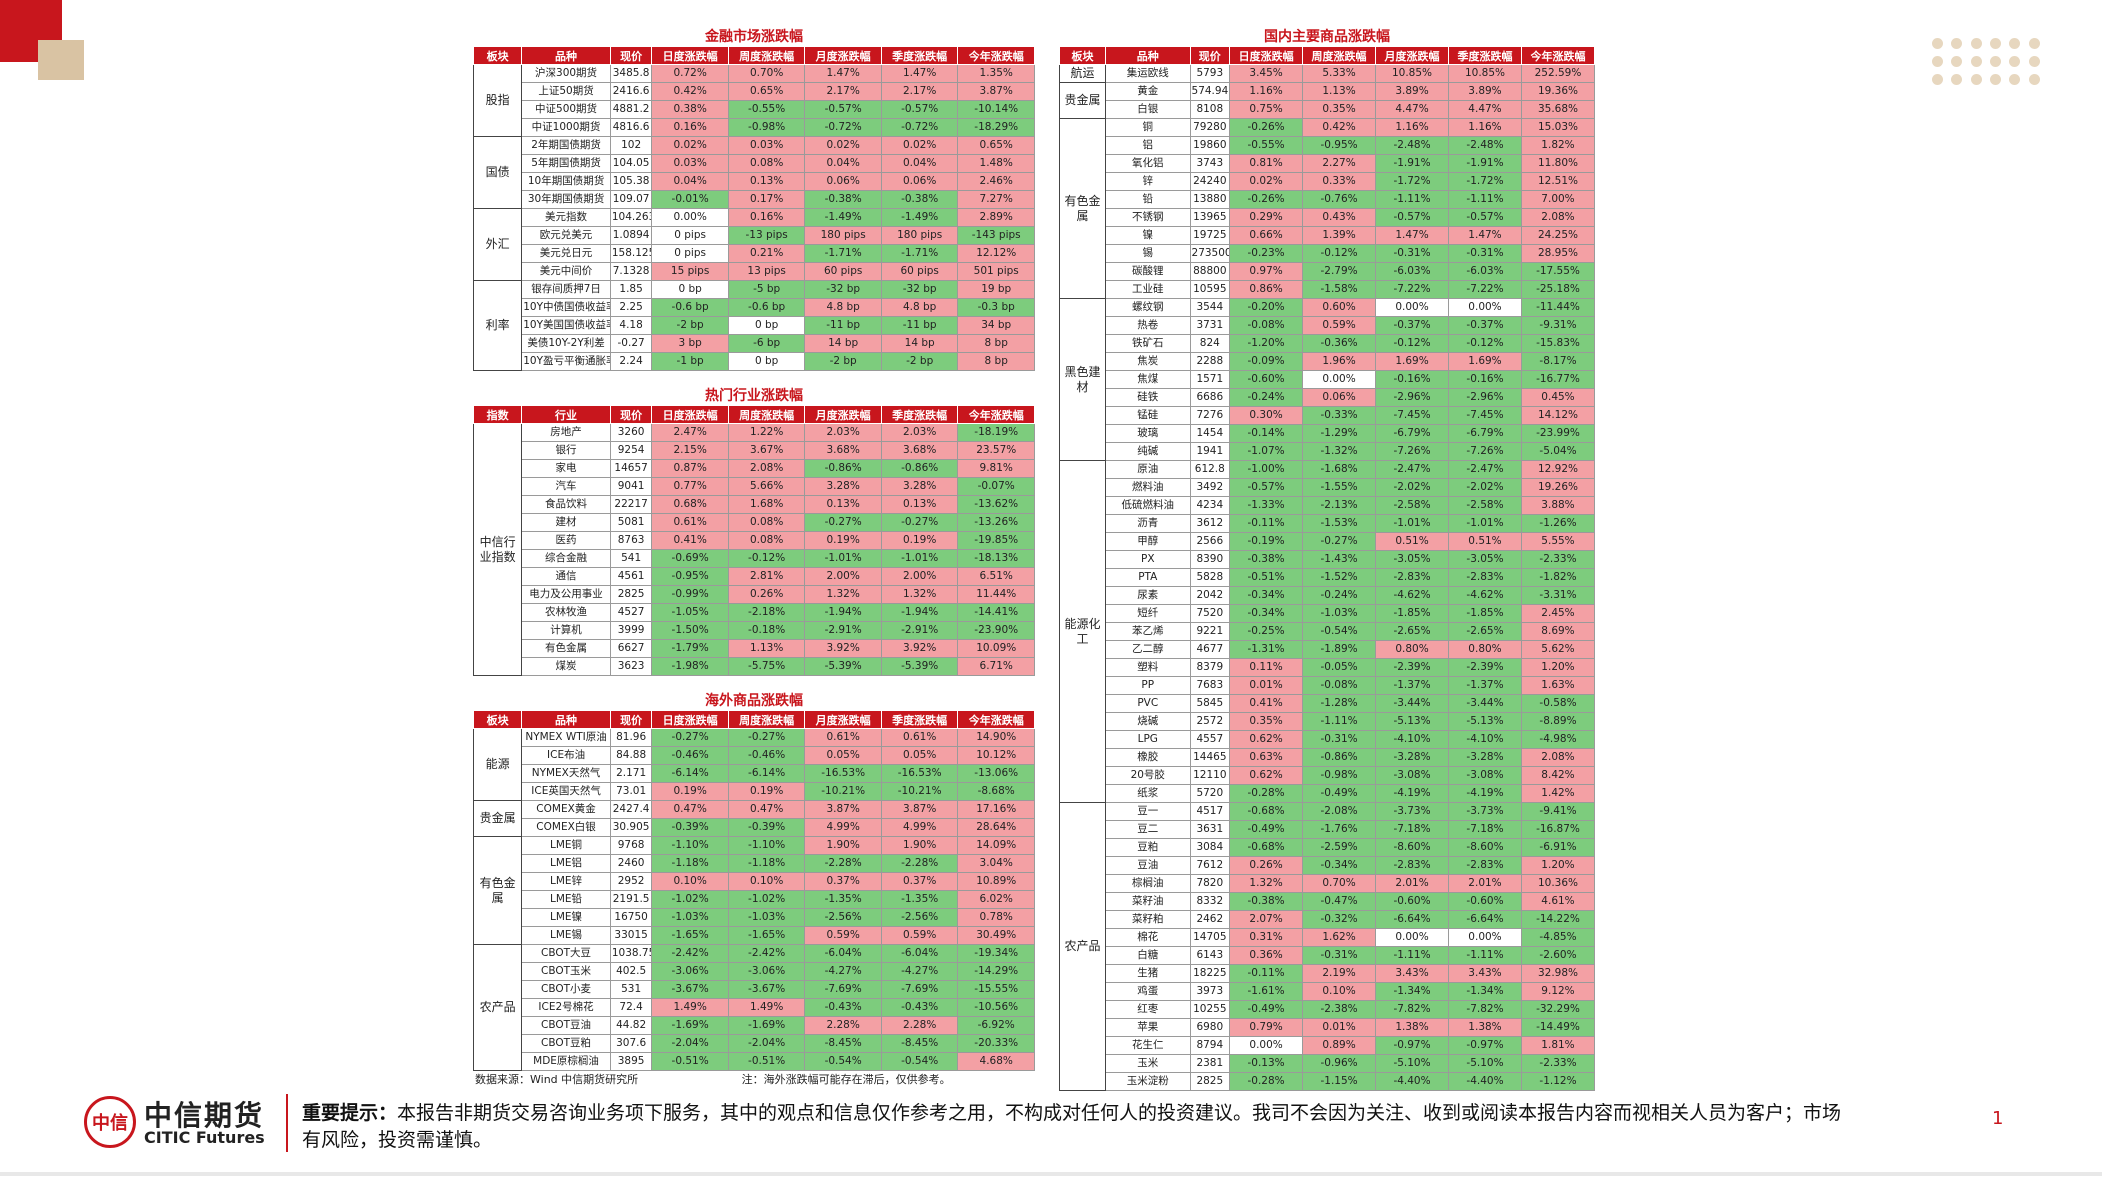 This screenshot has width=2102, height=1182. I want to click on change-cell: -5.10%, so click(1412, 1063).